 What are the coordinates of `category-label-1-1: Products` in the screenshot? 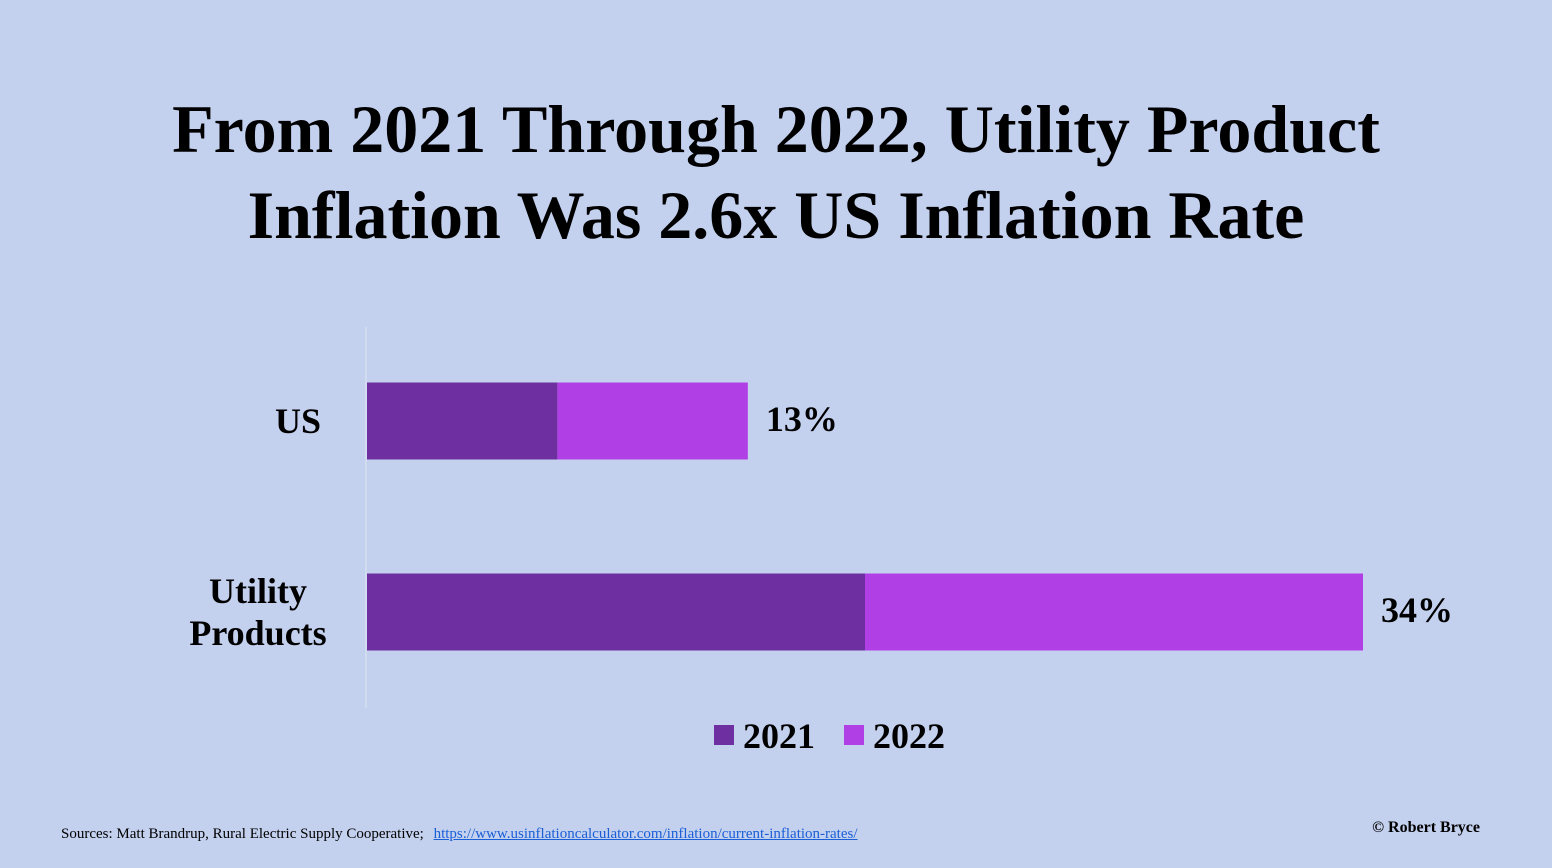 It's located at (257, 633).